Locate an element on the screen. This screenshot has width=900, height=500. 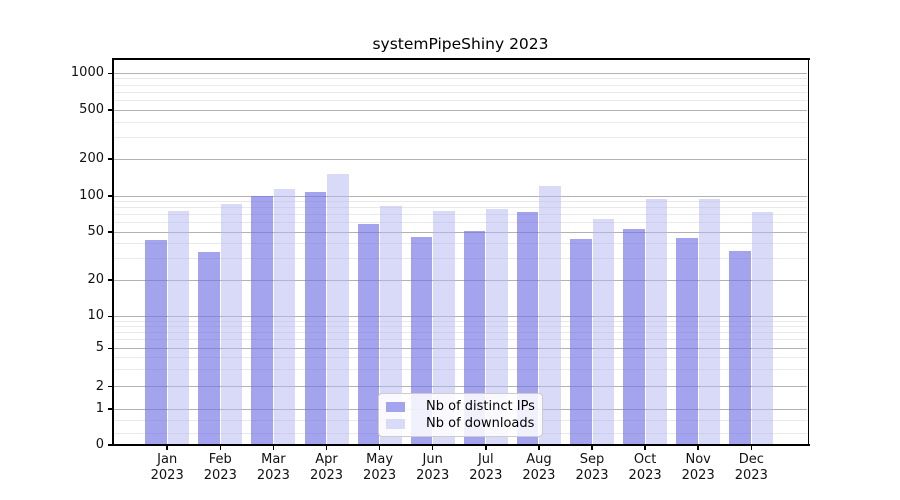
x-axis-tick-label: Oct 2023 is located at coordinates (645, 468).